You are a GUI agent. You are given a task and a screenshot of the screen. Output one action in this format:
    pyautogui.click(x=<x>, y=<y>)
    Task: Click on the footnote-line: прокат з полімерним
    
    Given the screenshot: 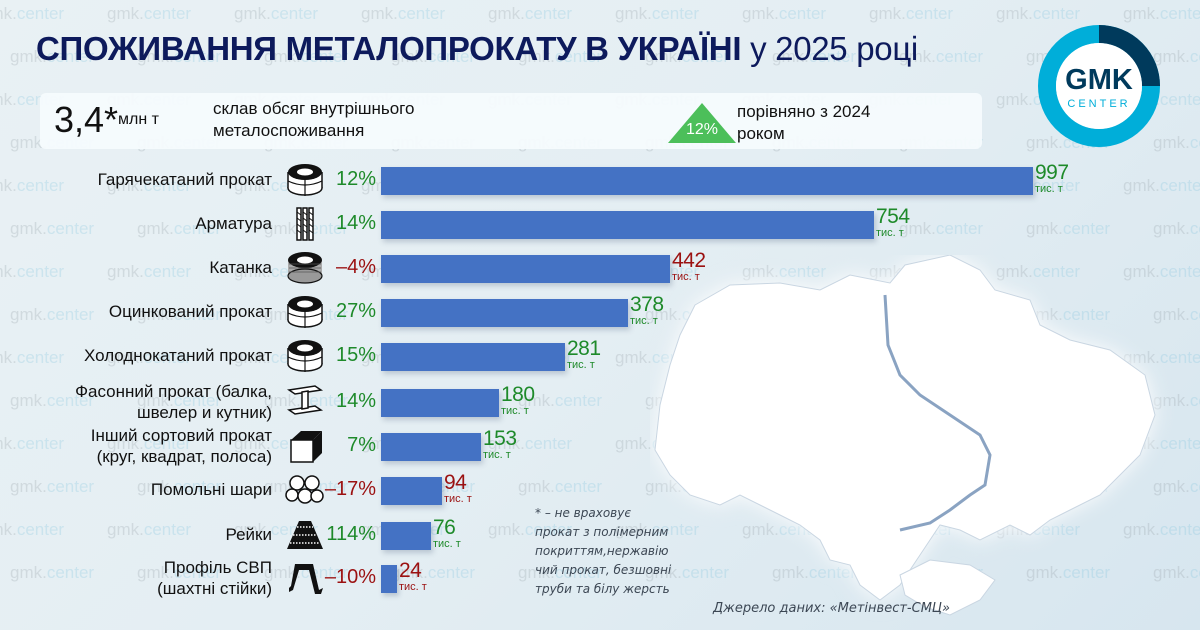 What is the action you would take?
    pyautogui.click(x=602, y=532)
    